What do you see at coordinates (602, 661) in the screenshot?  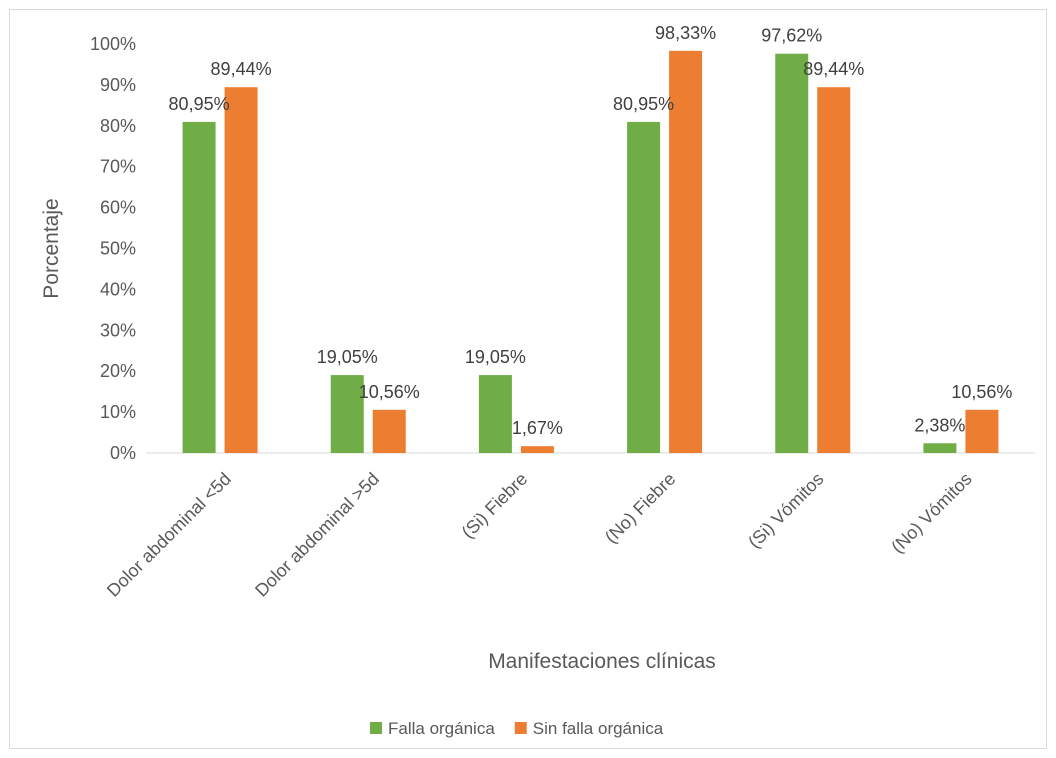 I see `x-axis-title: Manifestaciones clínicas` at bounding box center [602, 661].